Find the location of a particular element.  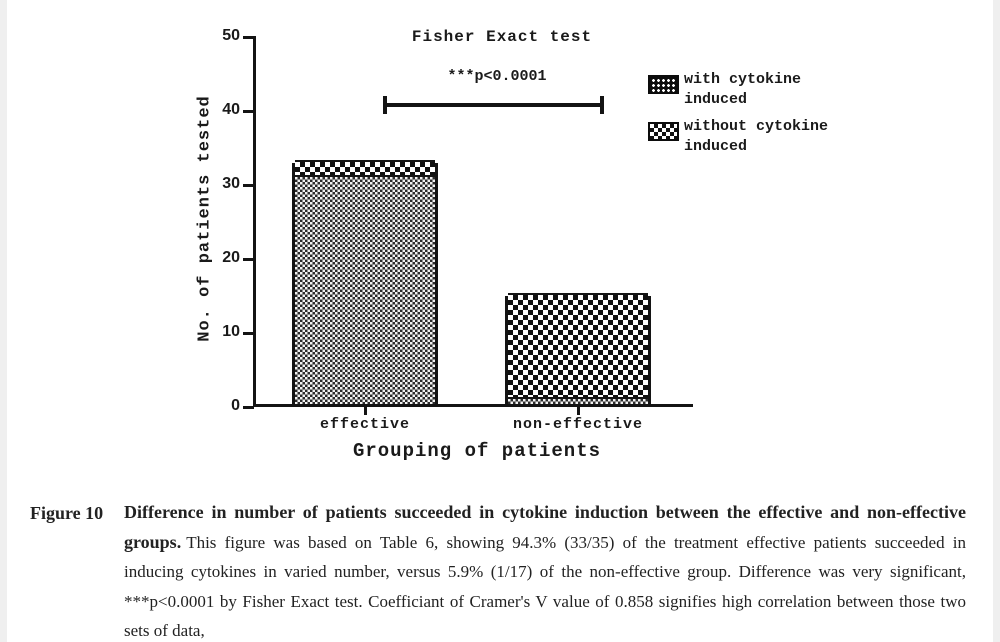

x-category-label-non-effective: non-effective is located at coordinates (578, 424).